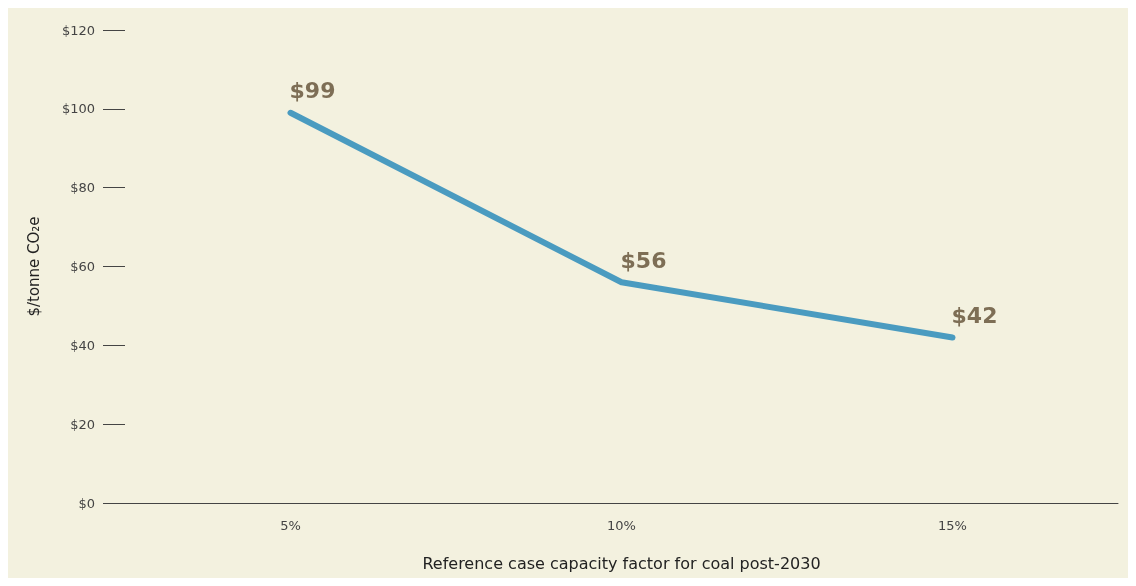  Describe the element at coordinates (86, 503) in the screenshot. I see `y-tick-label: $0` at that location.